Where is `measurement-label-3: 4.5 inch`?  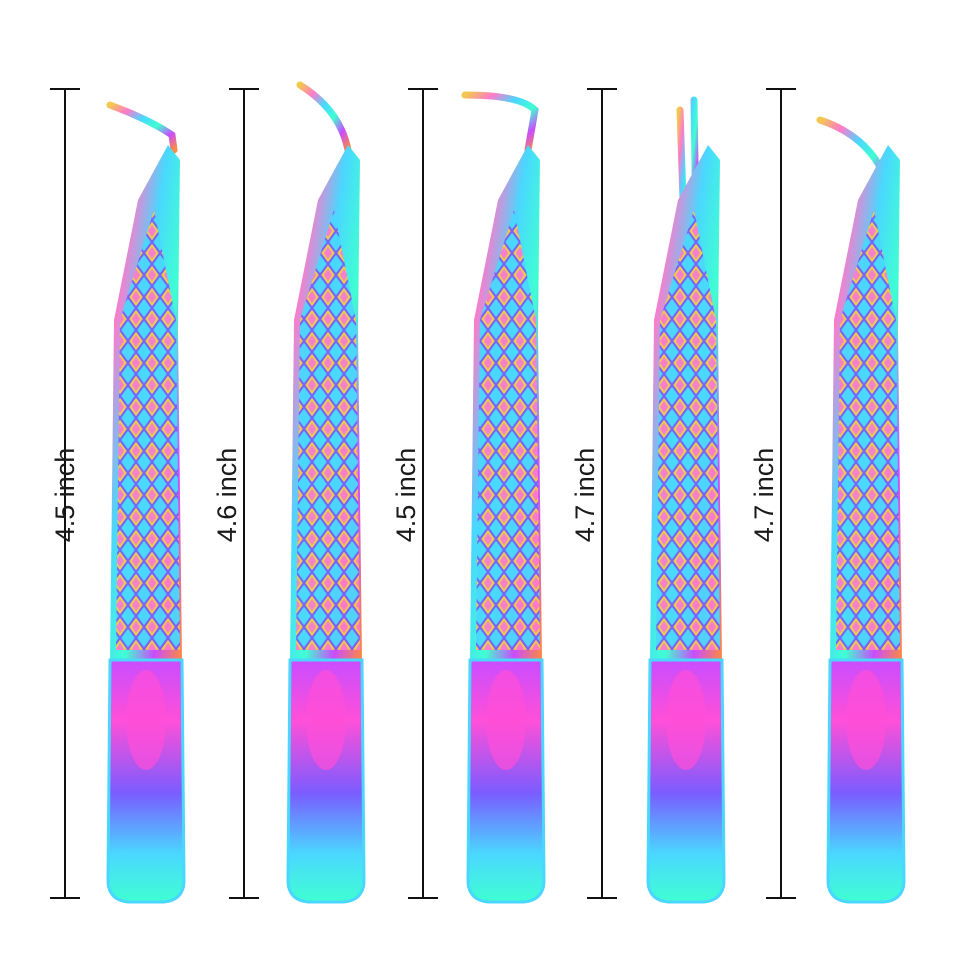 measurement-label-3: 4.5 inch is located at coordinates (406, 495).